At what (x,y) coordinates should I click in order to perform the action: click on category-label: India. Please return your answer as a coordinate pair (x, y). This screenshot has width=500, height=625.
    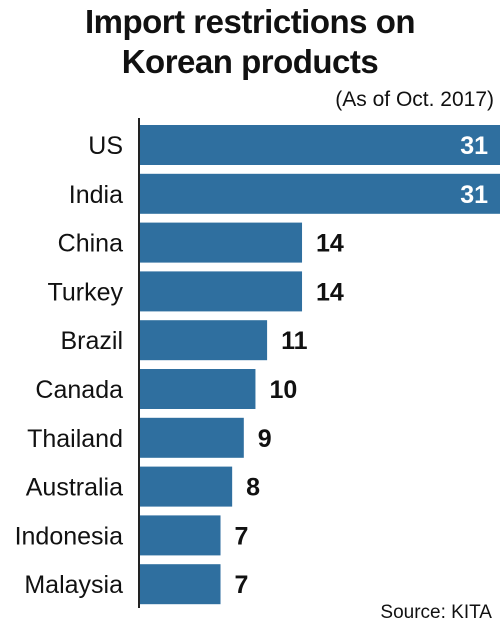
    Looking at the image, I should click on (96, 195).